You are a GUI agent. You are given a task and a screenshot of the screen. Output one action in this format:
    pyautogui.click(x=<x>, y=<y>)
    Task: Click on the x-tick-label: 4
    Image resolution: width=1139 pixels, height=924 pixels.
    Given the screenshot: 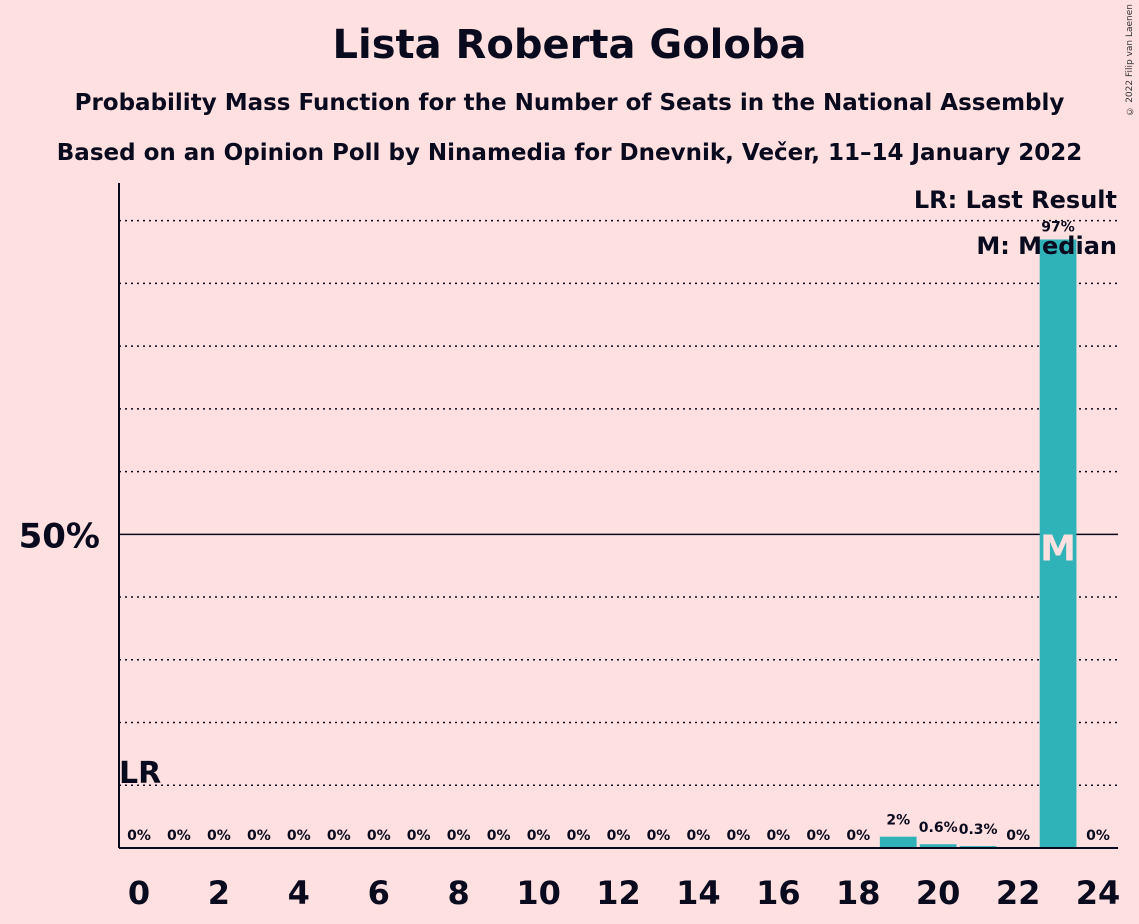 What is the action you would take?
    pyautogui.click(x=299, y=893)
    